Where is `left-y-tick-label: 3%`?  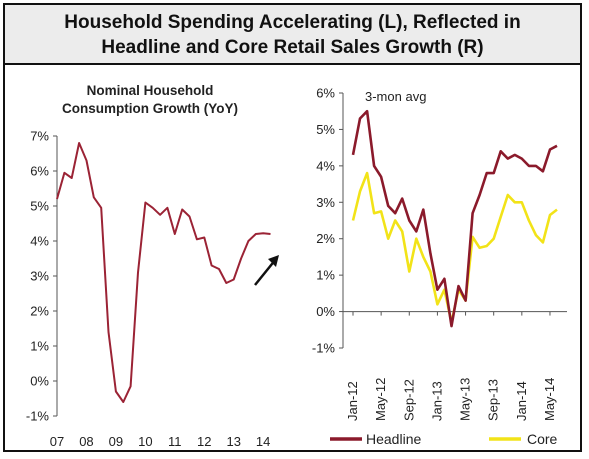 left-y-tick-label: 3% is located at coordinates (39, 276).